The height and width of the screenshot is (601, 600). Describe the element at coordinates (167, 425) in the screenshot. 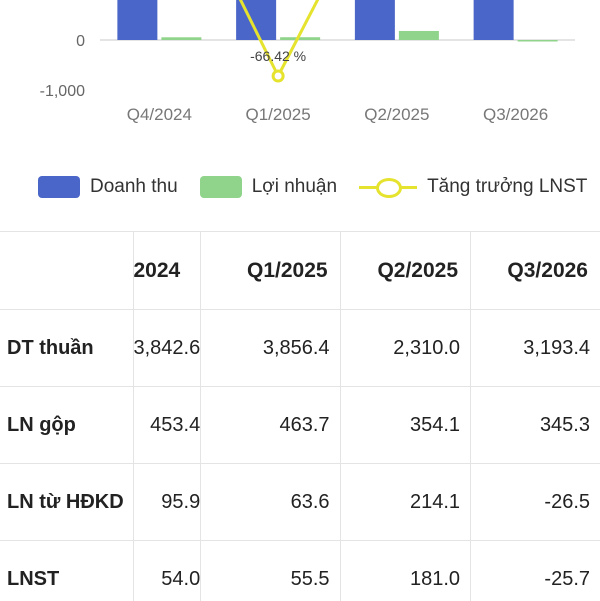

I see `table-cell: 453.4` at that location.